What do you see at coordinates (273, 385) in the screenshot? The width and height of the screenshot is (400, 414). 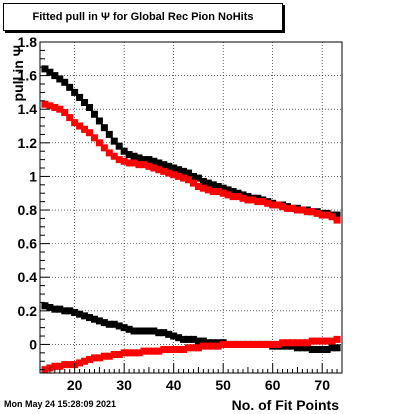 I see `x-tick-label: 60` at bounding box center [273, 385].